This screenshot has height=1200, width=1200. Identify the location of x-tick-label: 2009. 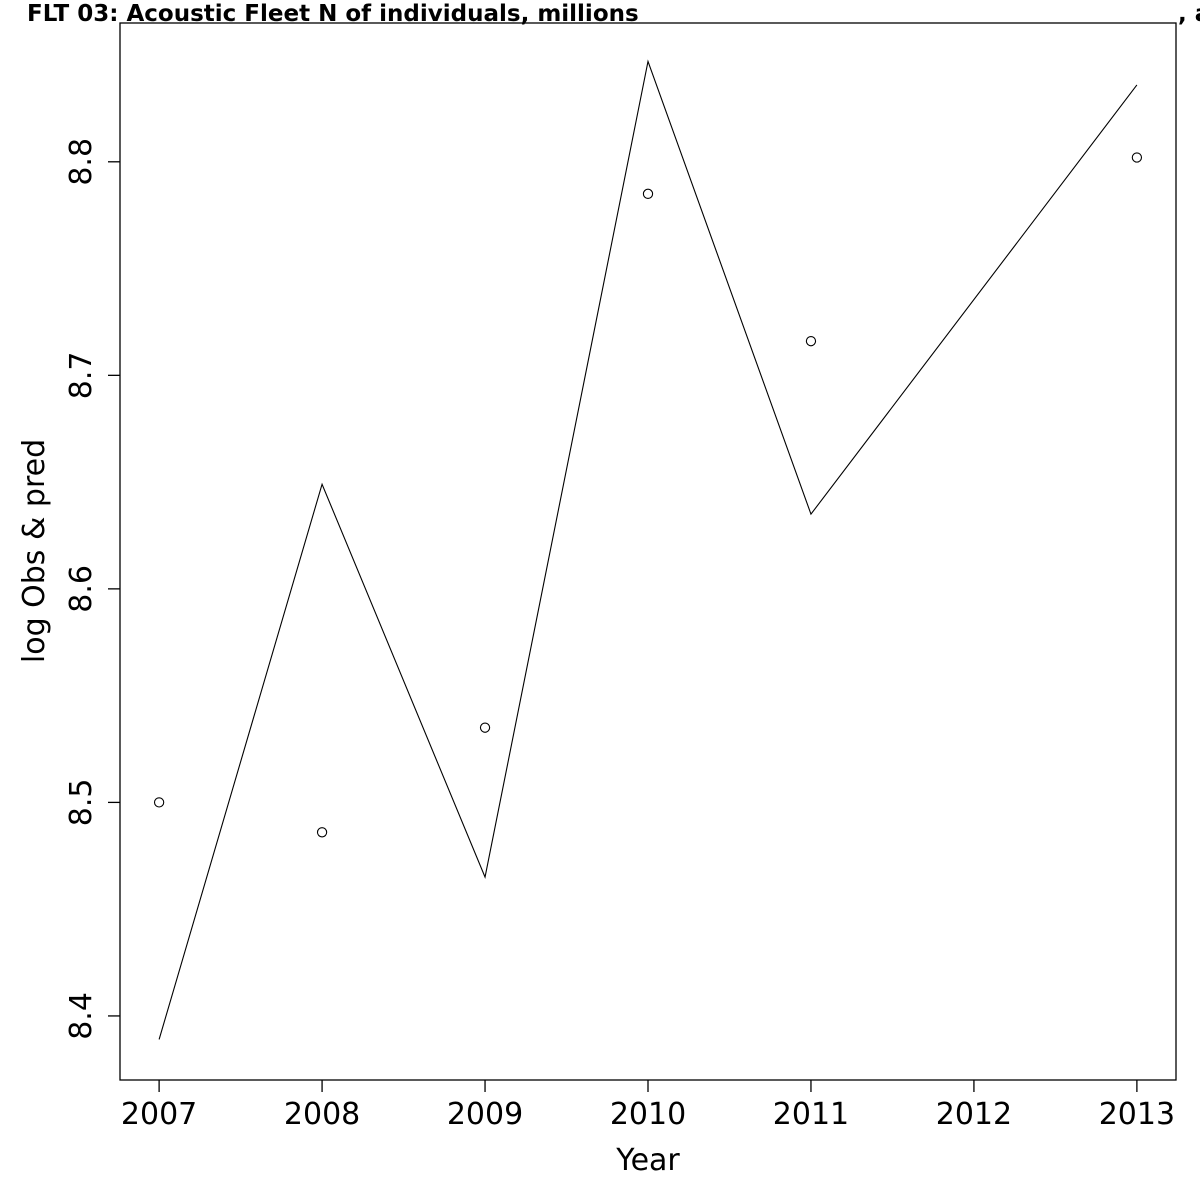
(485, 1114).